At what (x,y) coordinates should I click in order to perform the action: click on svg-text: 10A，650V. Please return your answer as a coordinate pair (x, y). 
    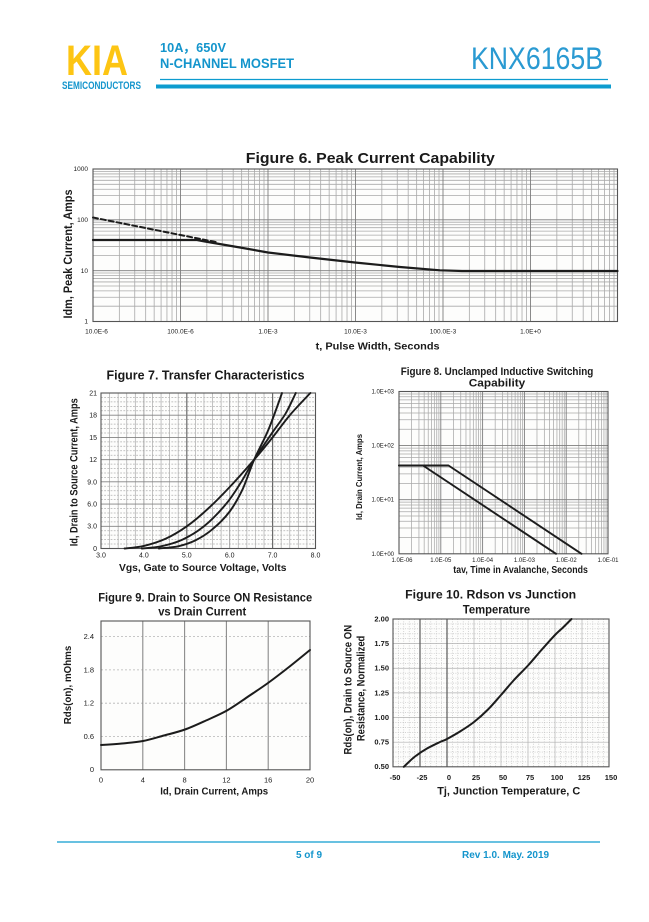
    Looking at the image, I should click on (193, 47).